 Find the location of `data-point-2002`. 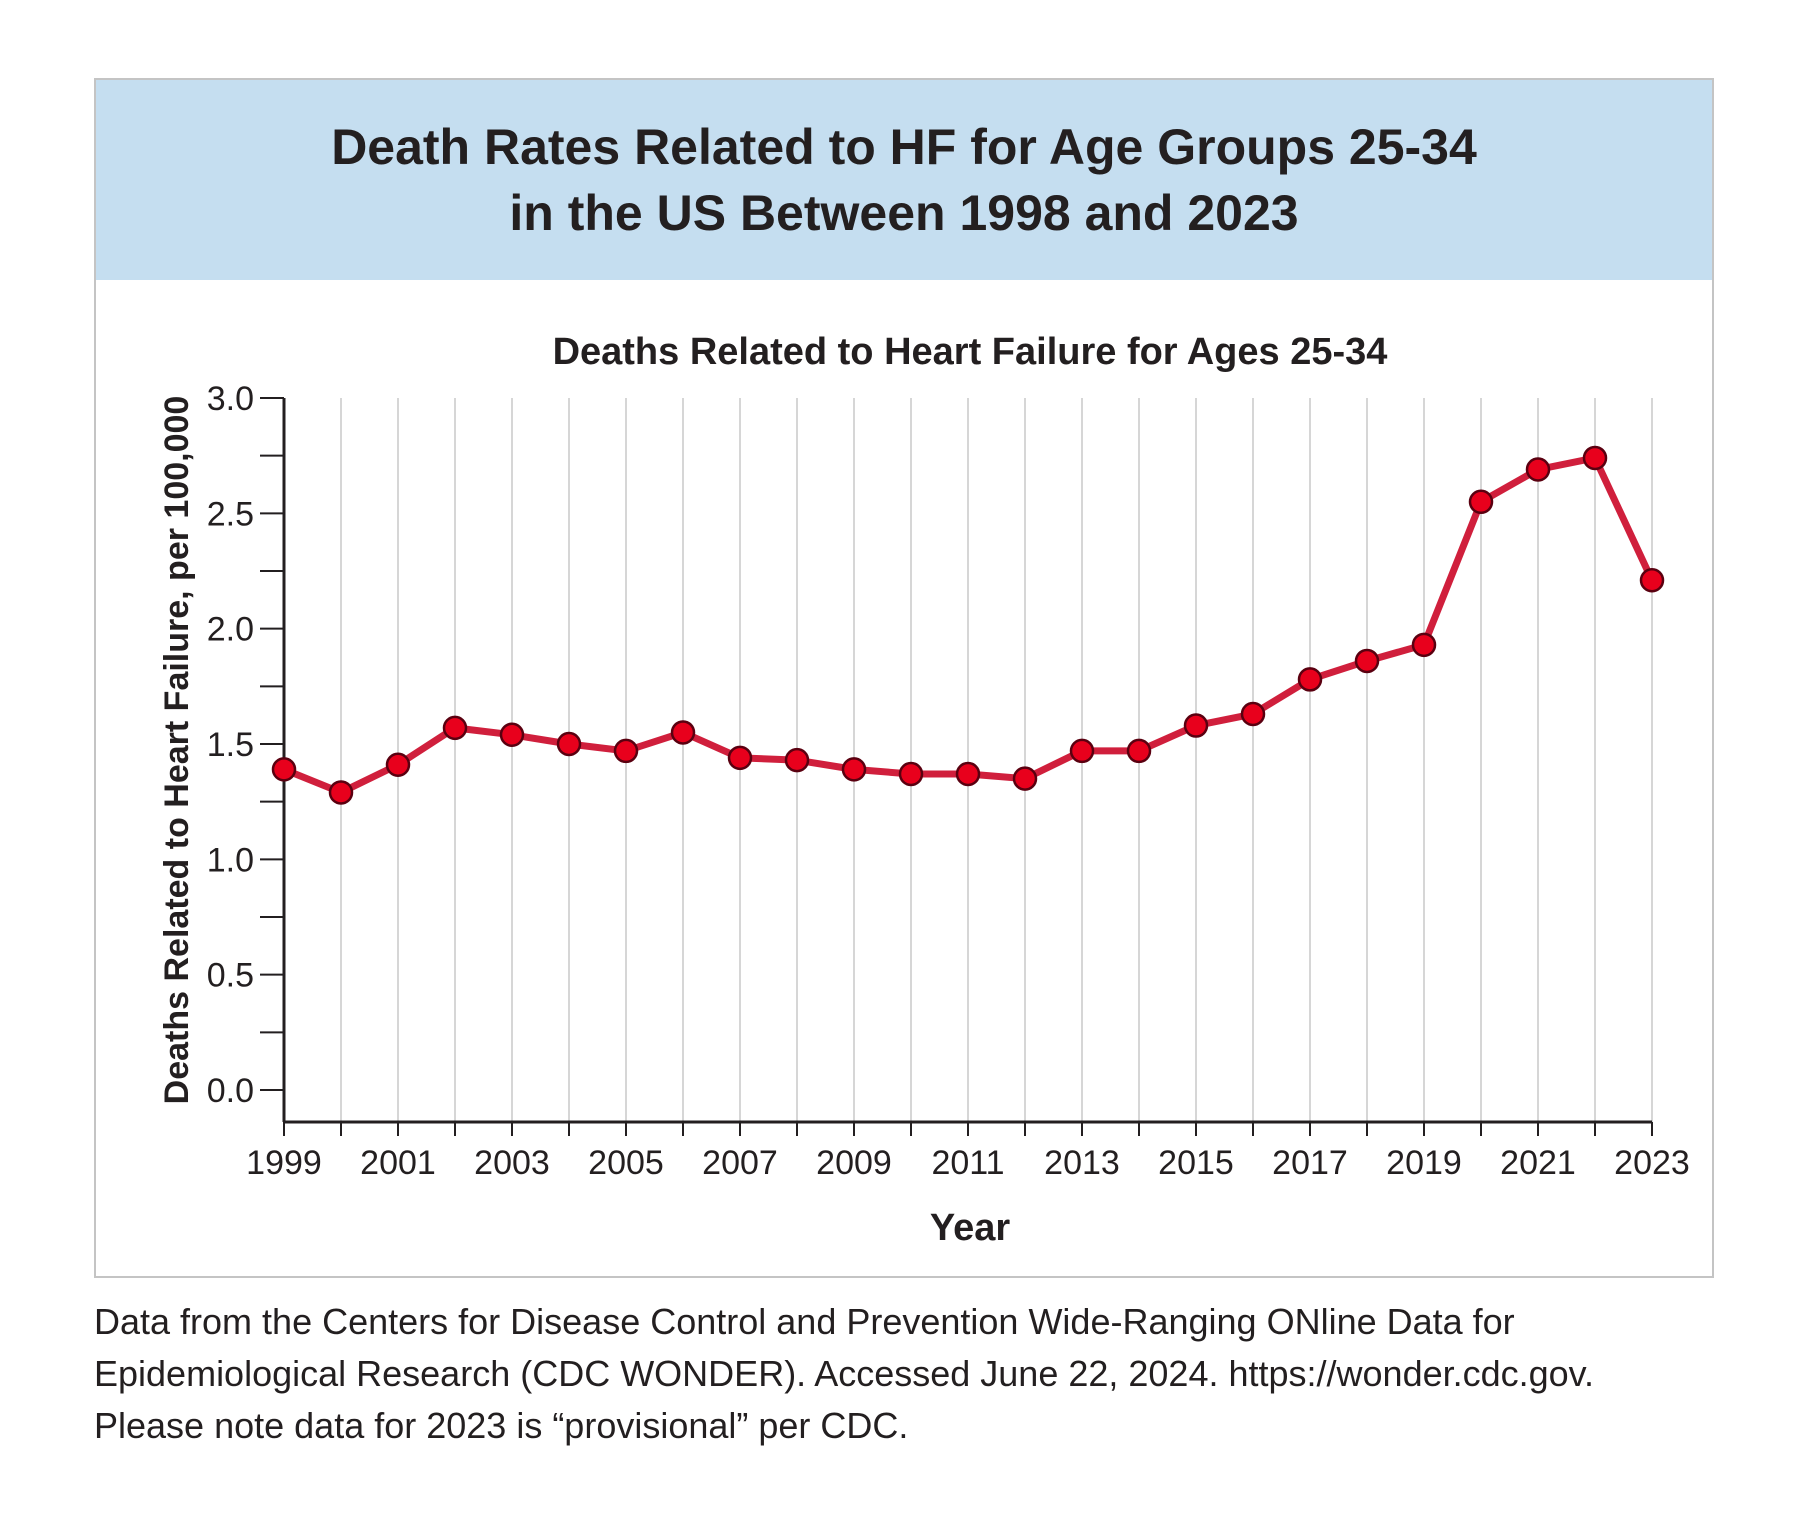

data-point-2002 is located at coordinates (455, 728).